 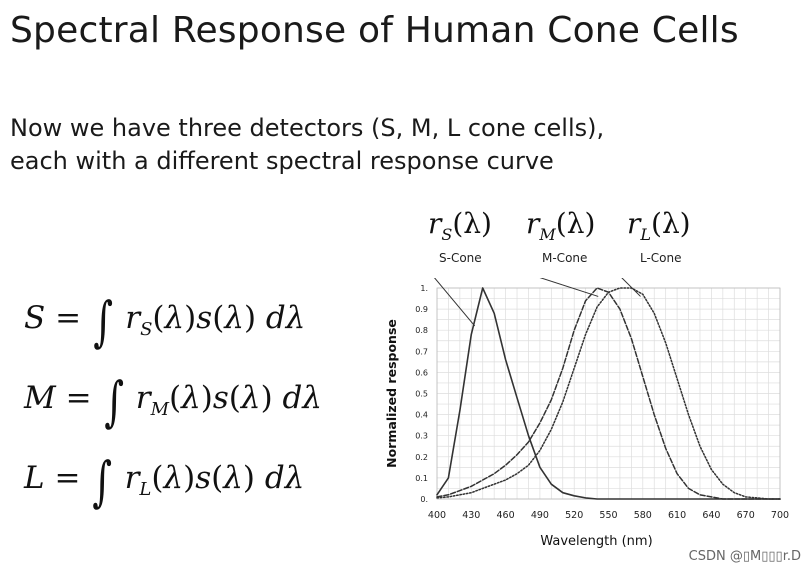 What do you see at coordinates (421, 330) in the screenshot?
I see `y-tick-label: 0.8` at bounding box center [421, 330].